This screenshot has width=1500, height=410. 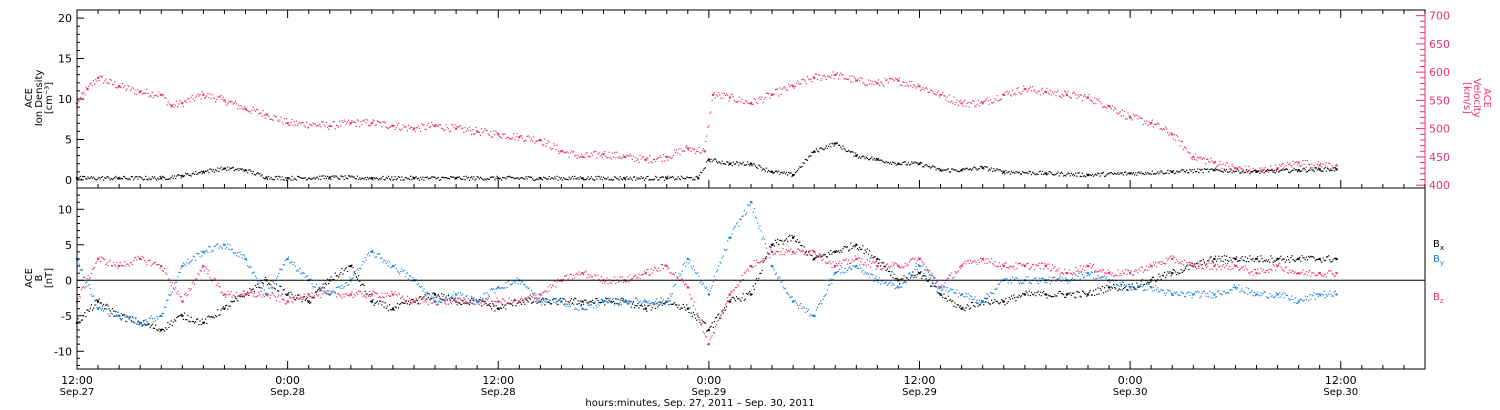 I want to click on velocity-series-point, so click(x=287, y=123).